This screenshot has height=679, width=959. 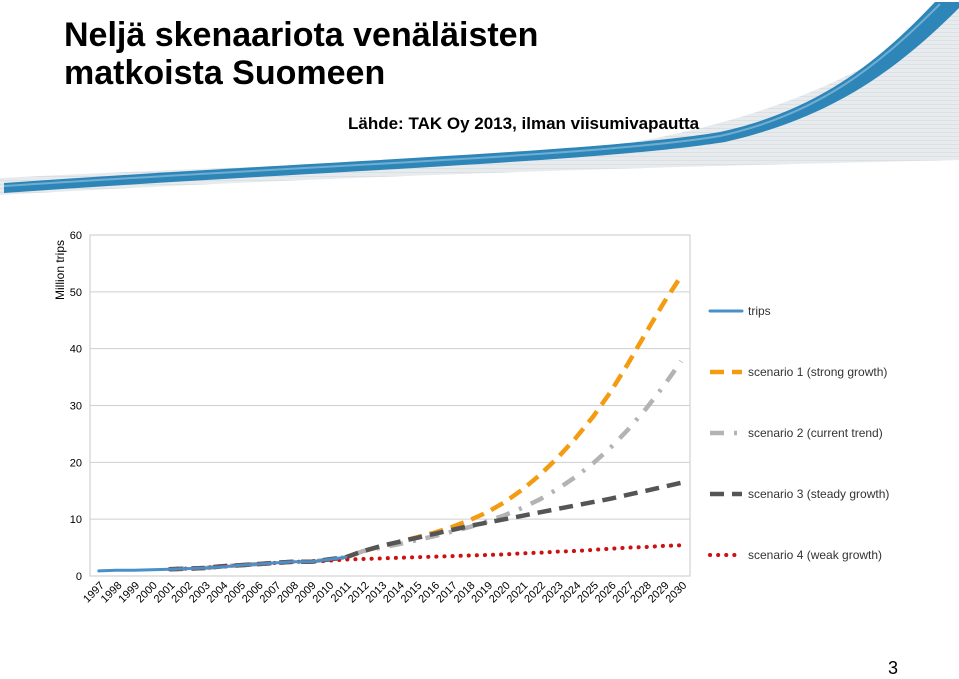 I want to click on y-tick-label-50: 50, so click(x=76, y=293).